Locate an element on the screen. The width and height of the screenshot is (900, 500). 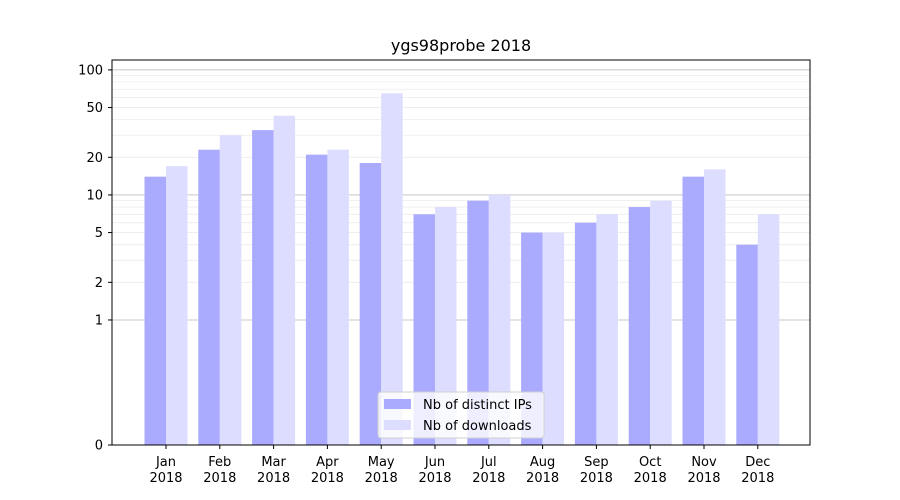
bar-distinct-ips-dec is located at coordinates (747, 344).